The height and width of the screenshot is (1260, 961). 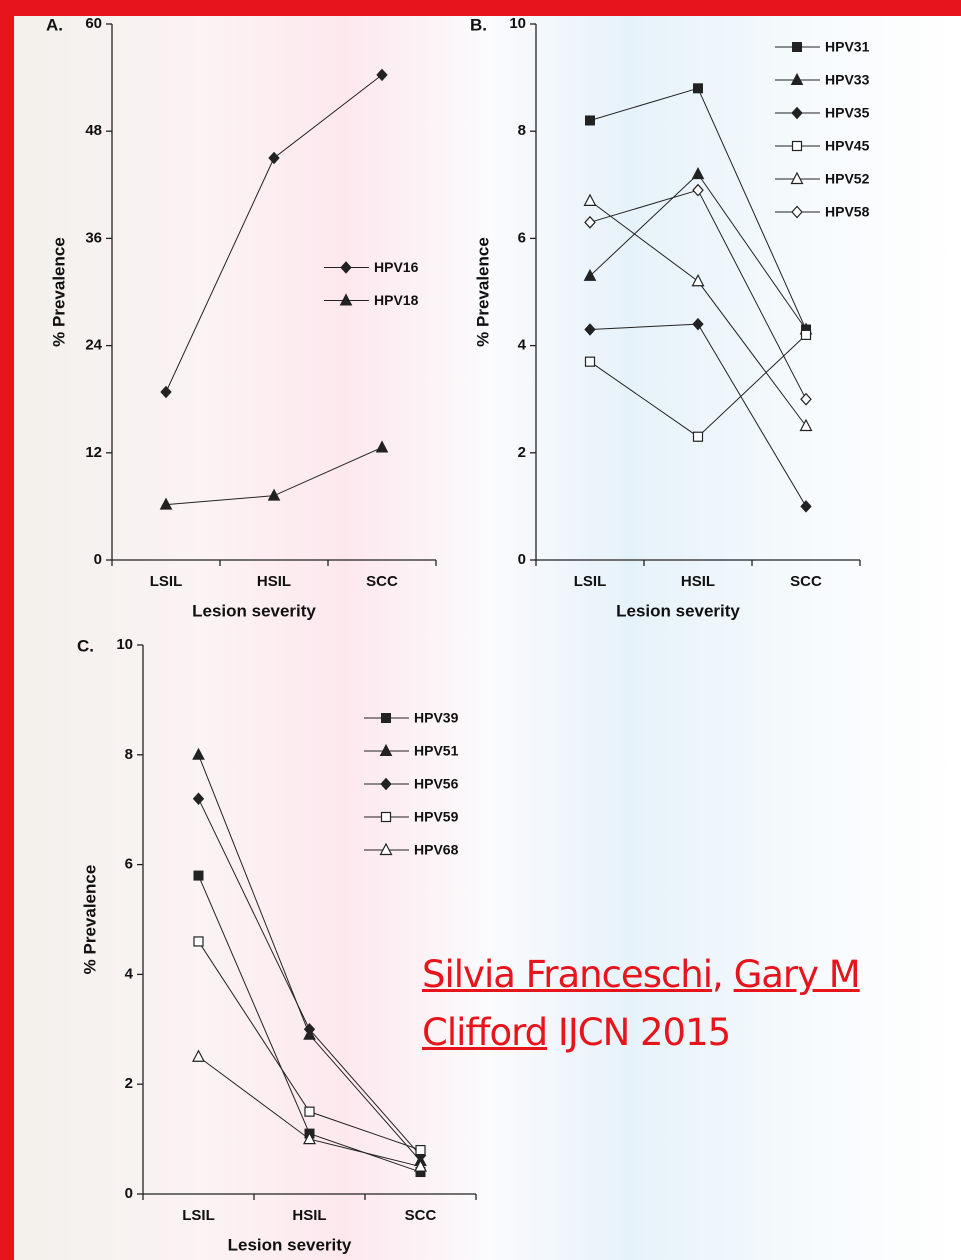 What do you see at coordinates (93, 452) in the screenshot?
I see `y-tick-label: 12` at bounding box center [93, 452].